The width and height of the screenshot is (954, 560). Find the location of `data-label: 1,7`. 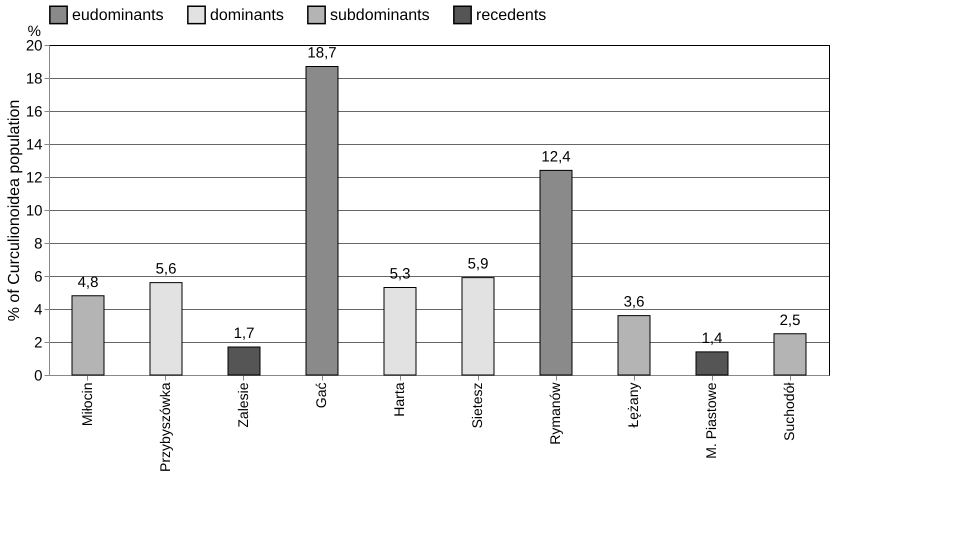

data-label: 1,7 is located at coordinates (244, 333).